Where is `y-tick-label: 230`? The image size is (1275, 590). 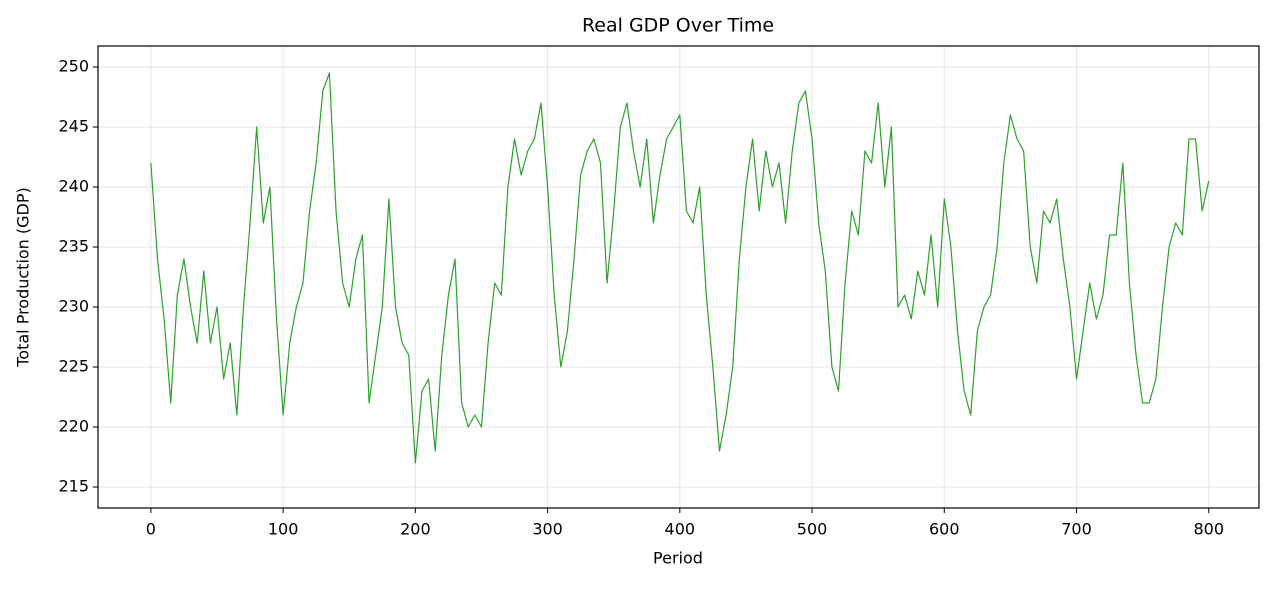 y-tick-label: 230 is located at coordinates (73, 306).